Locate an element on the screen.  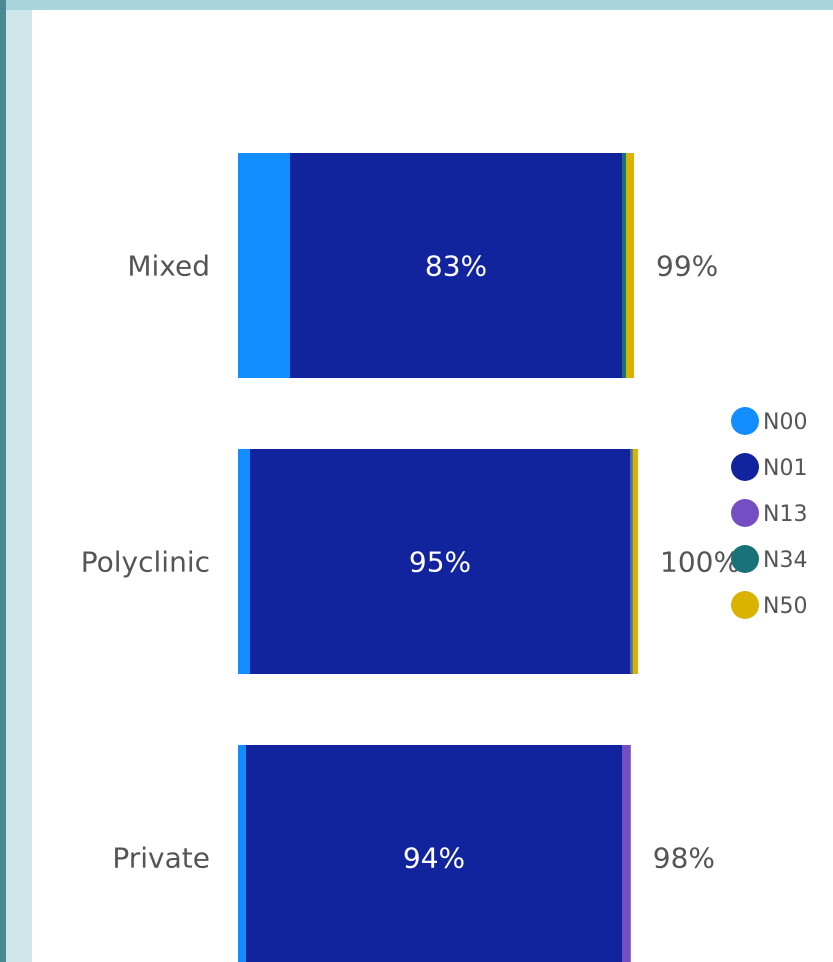
bar-segment-n01-mixed is located at coordinates (456, 265).